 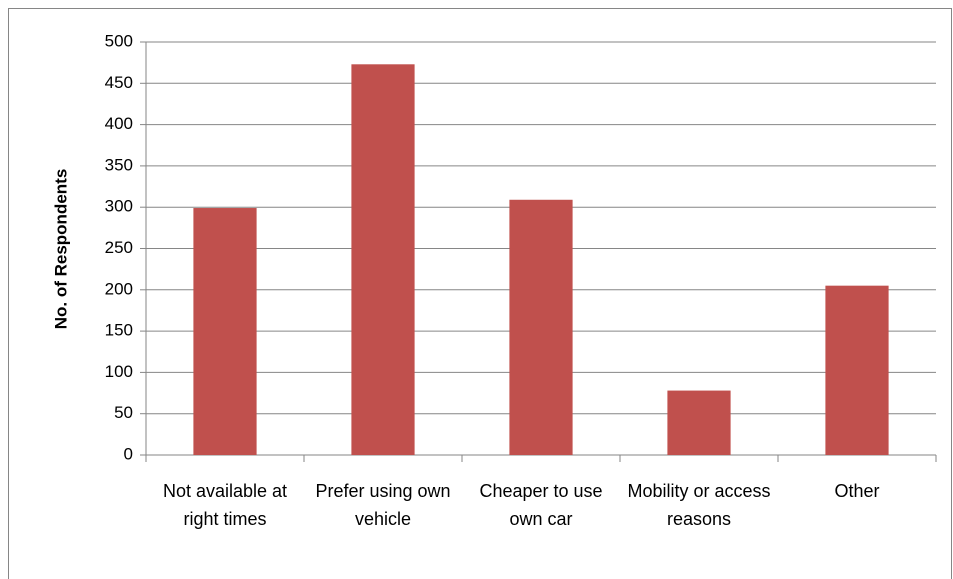 What do you see at coordinates (60, 249) in the screenshot?
I see `y-axis-title: No. of Respondents` at bounding box center [60, 249].